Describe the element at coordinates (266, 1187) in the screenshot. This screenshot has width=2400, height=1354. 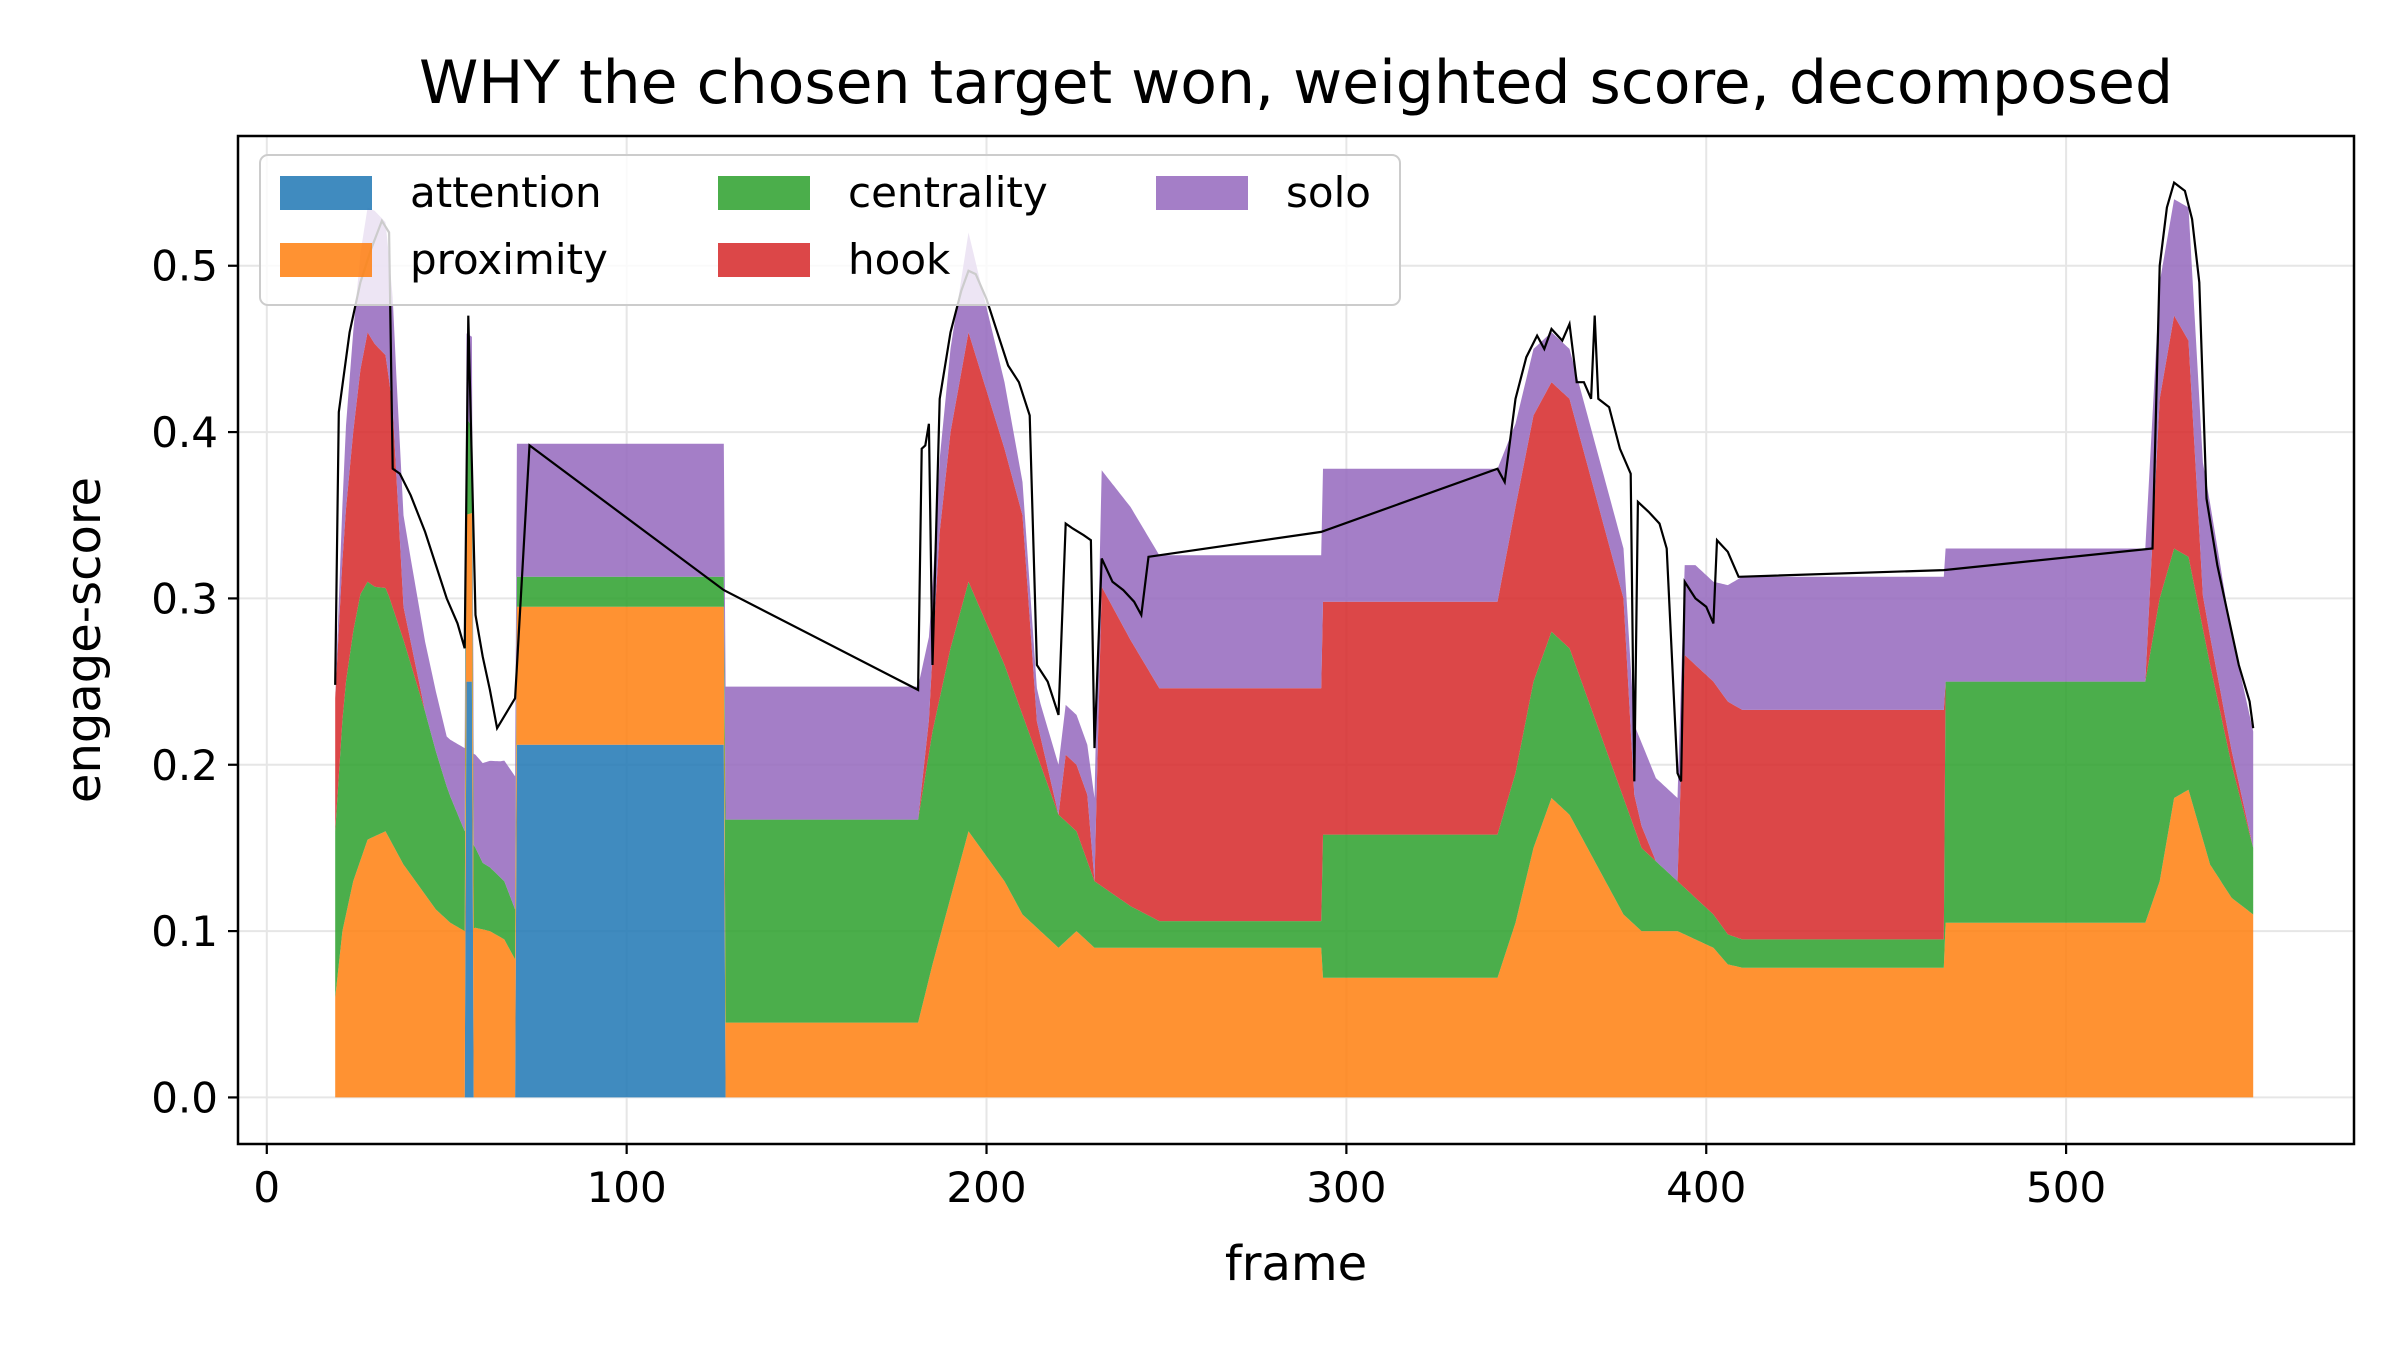
I see `x-tick-label: 0` at that location.